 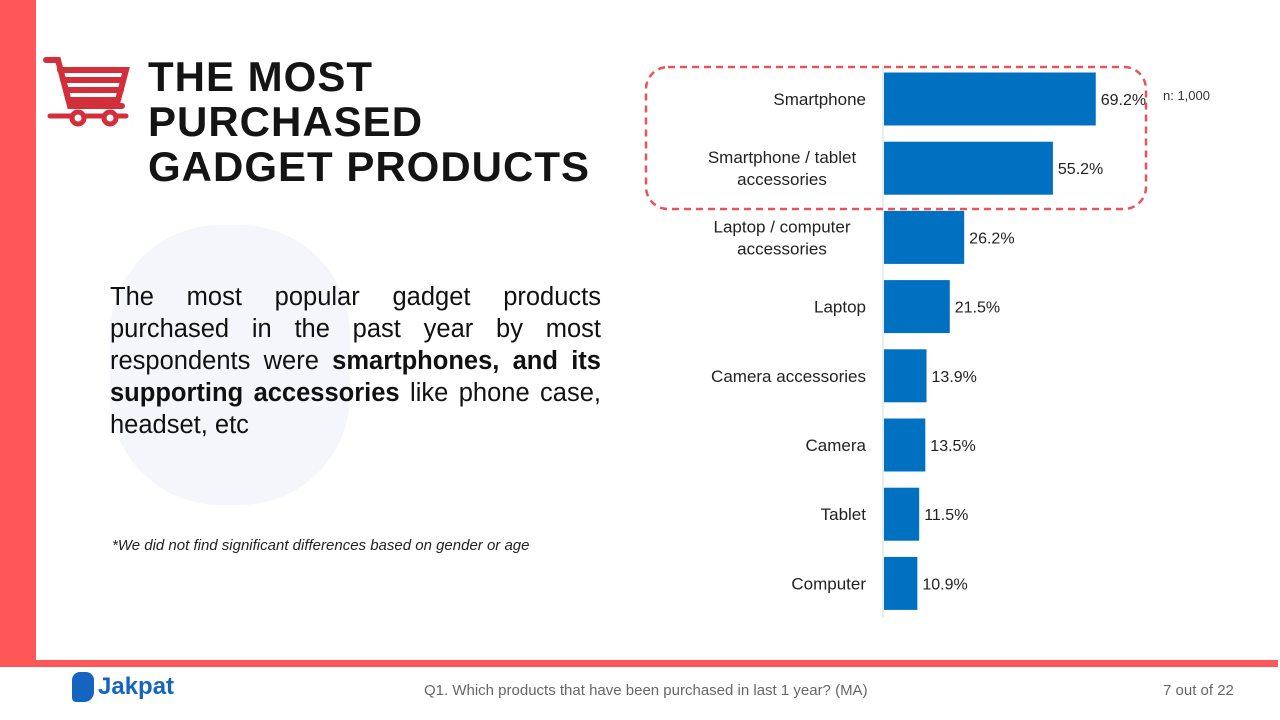 What do you see at coordinates (836, 445) in the screenshot?
I see `category-label: Camera` at bounding box center [836, 445].